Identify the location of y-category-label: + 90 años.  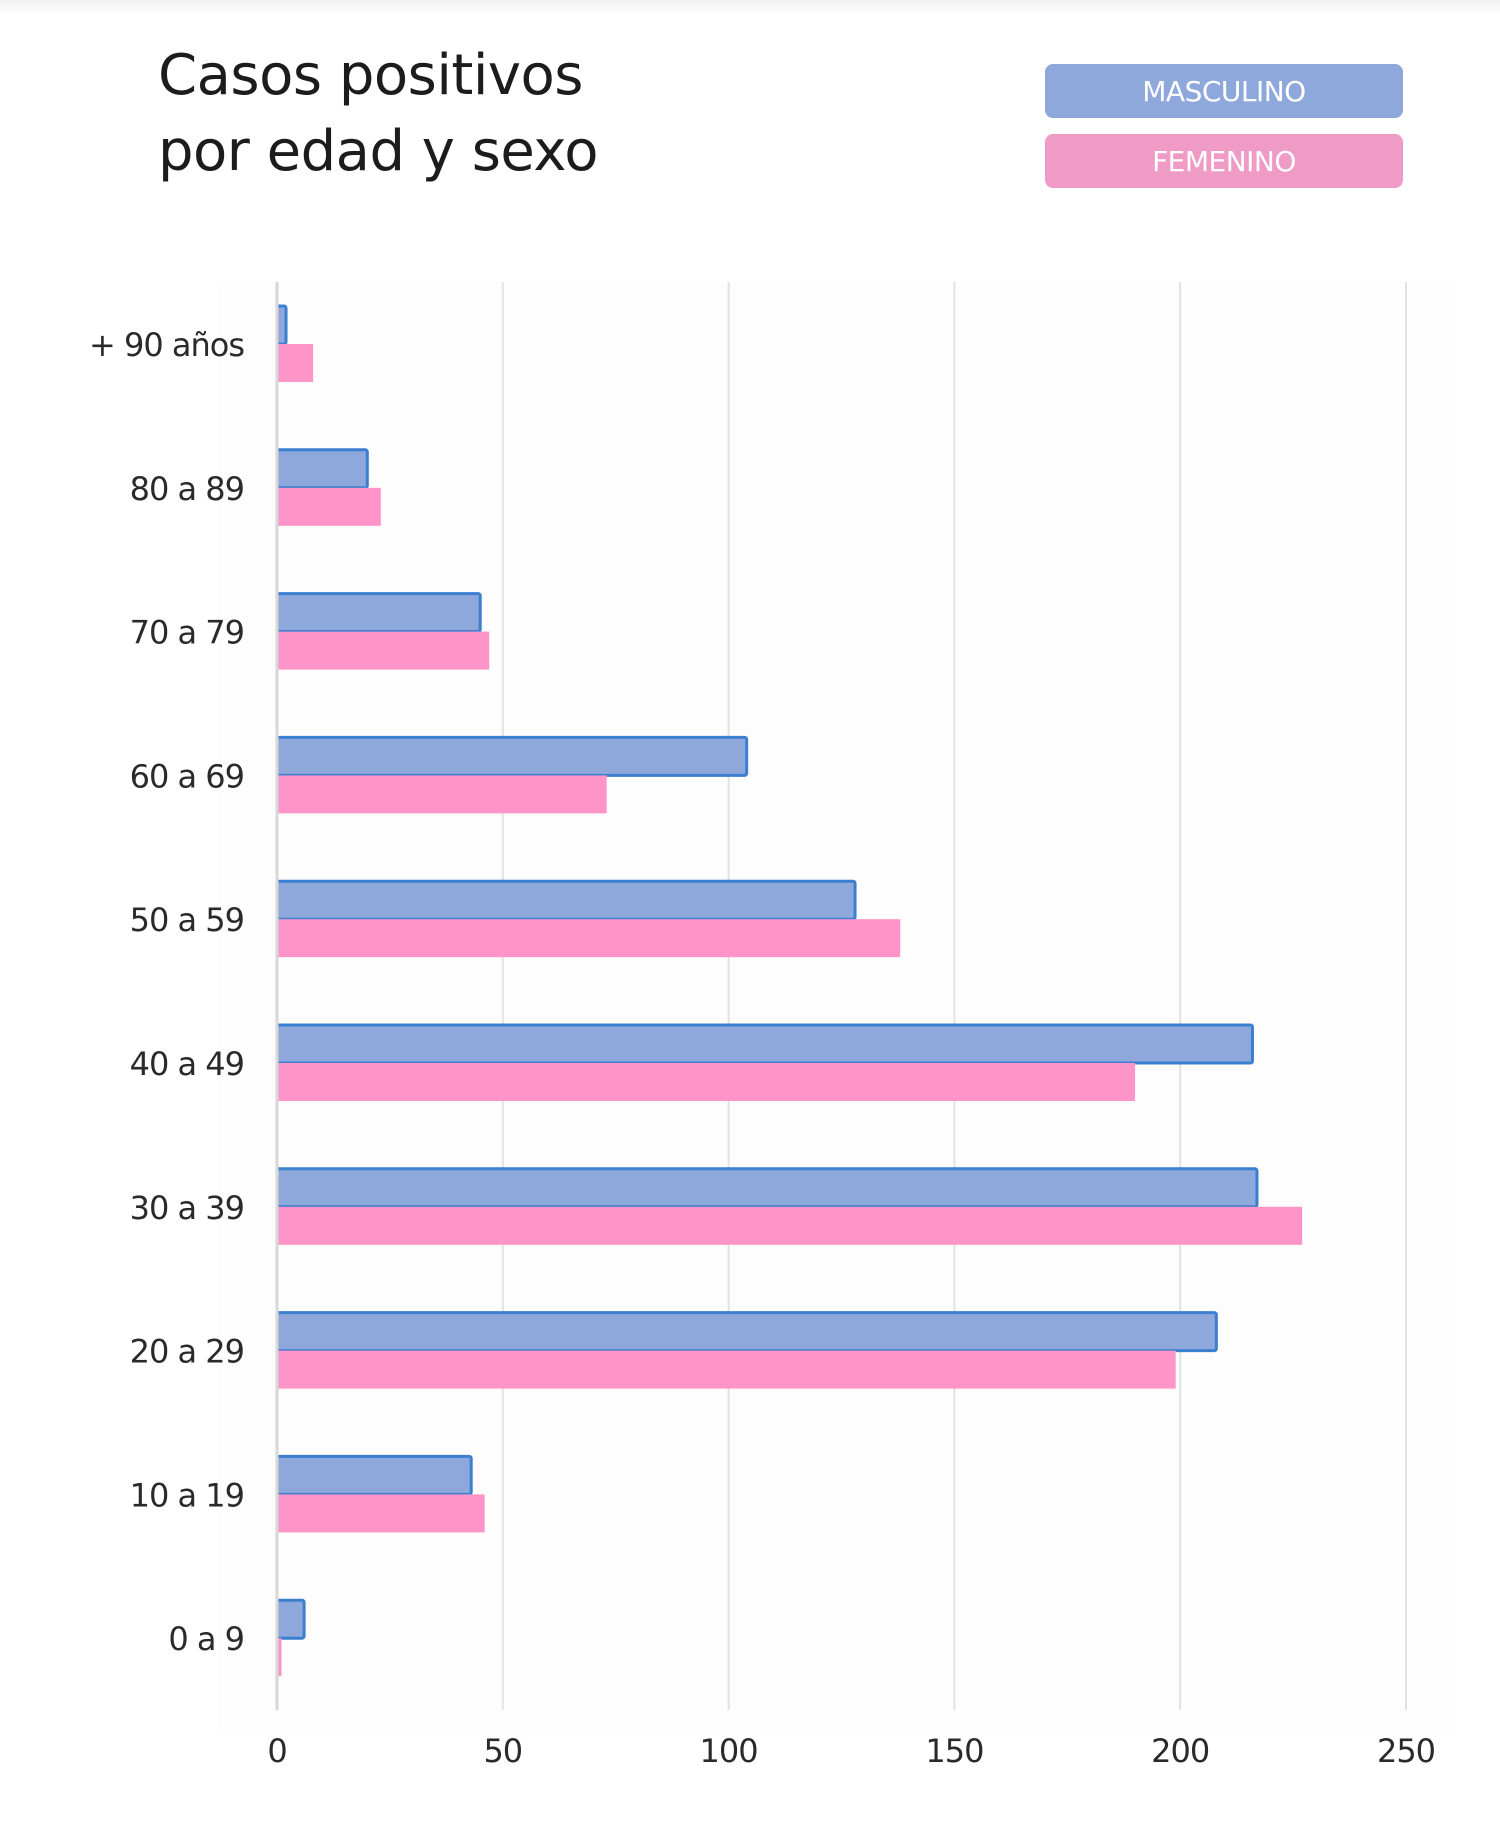
(166, 345).